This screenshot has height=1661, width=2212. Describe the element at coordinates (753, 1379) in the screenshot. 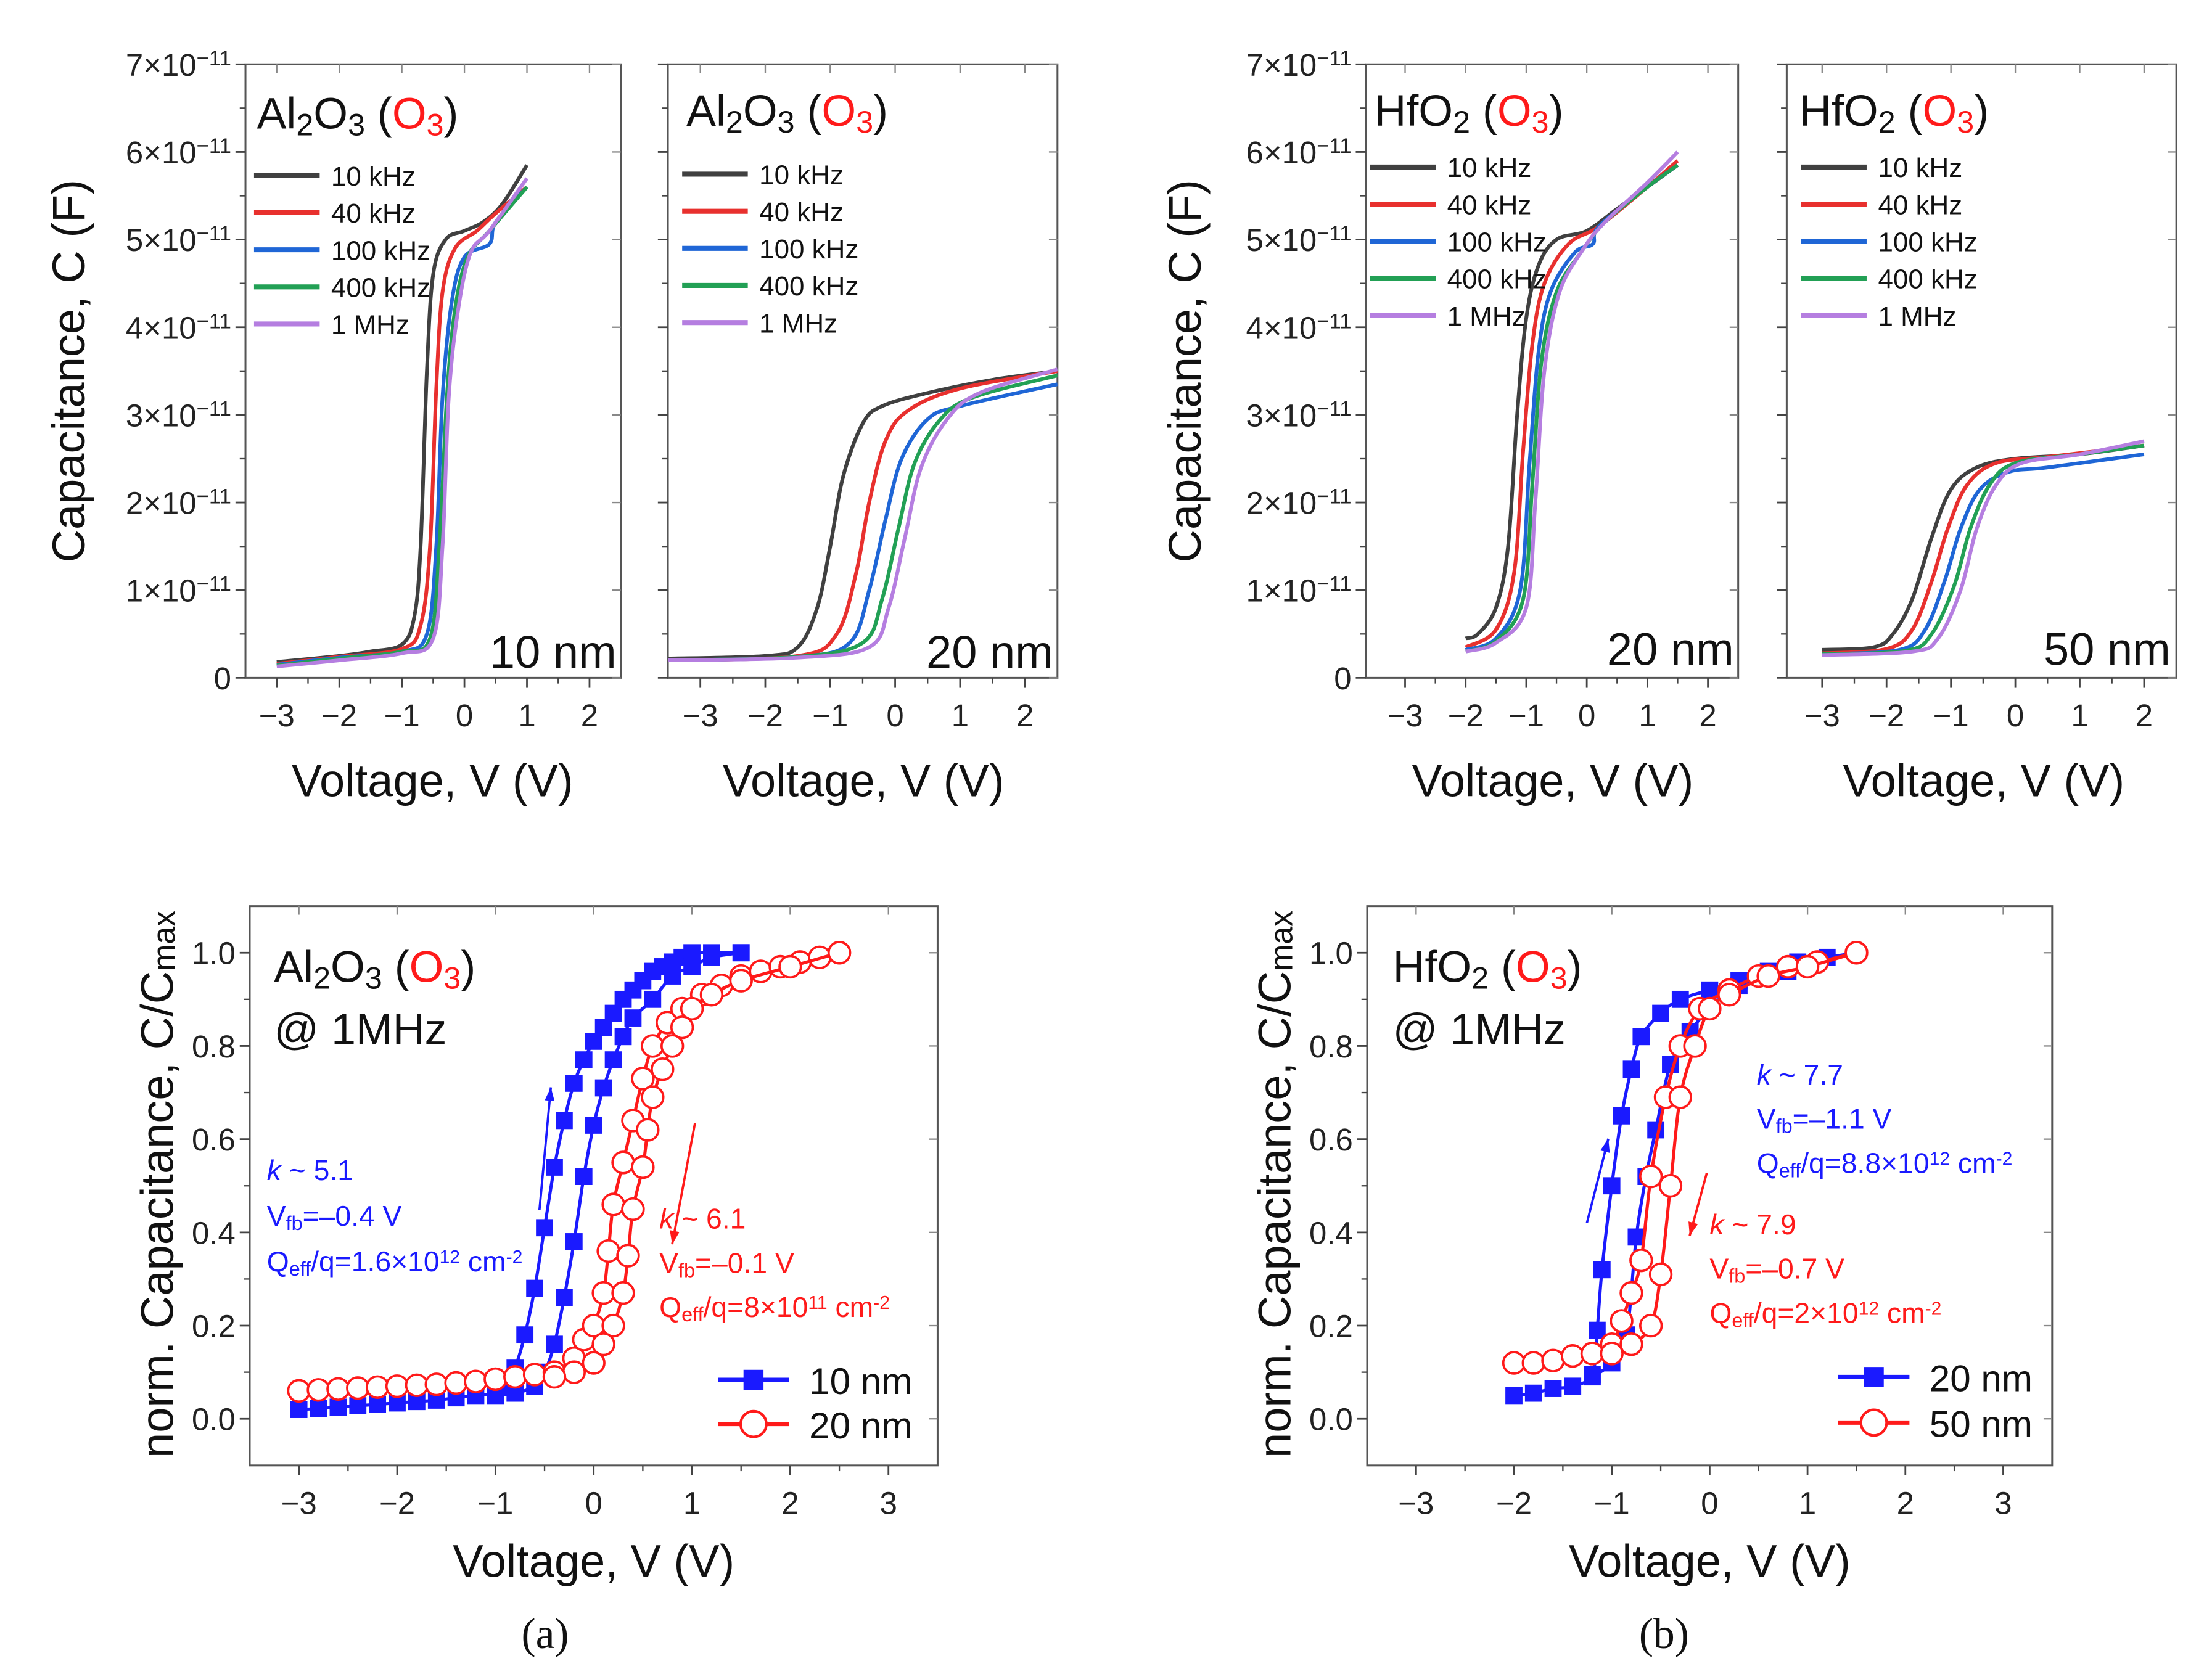

I see `legend-marker-square` at that location.